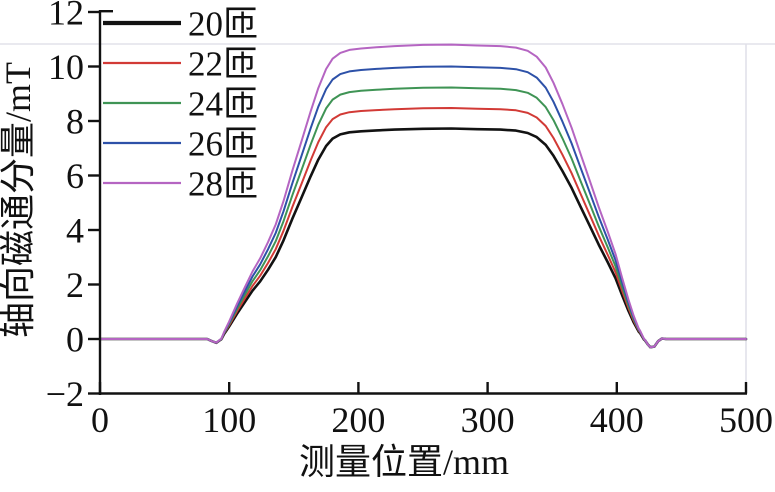  I want to click on legend-item-0: 20匝, so click(180, 24).